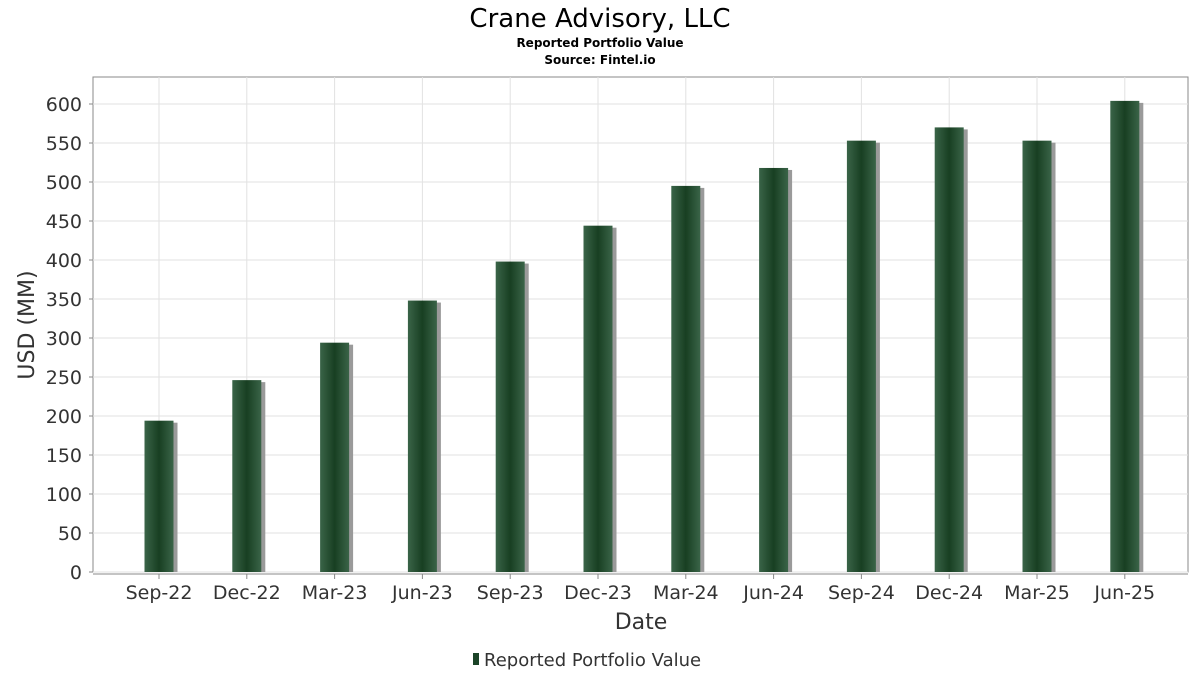 The height and width of the screenshot is (675, 1200). Describe the element at coordinates (949, 593) in the screenshot. I see `x-tick-label: Dec-24` at that location.